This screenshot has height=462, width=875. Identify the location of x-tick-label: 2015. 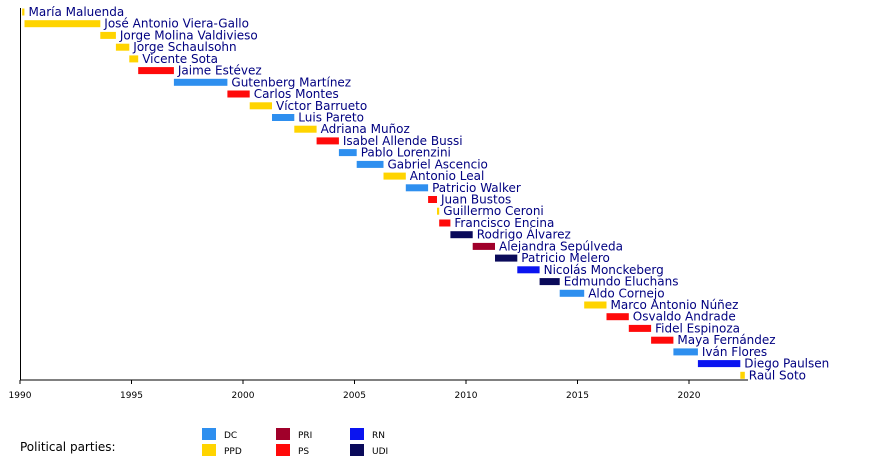
(577, 396).